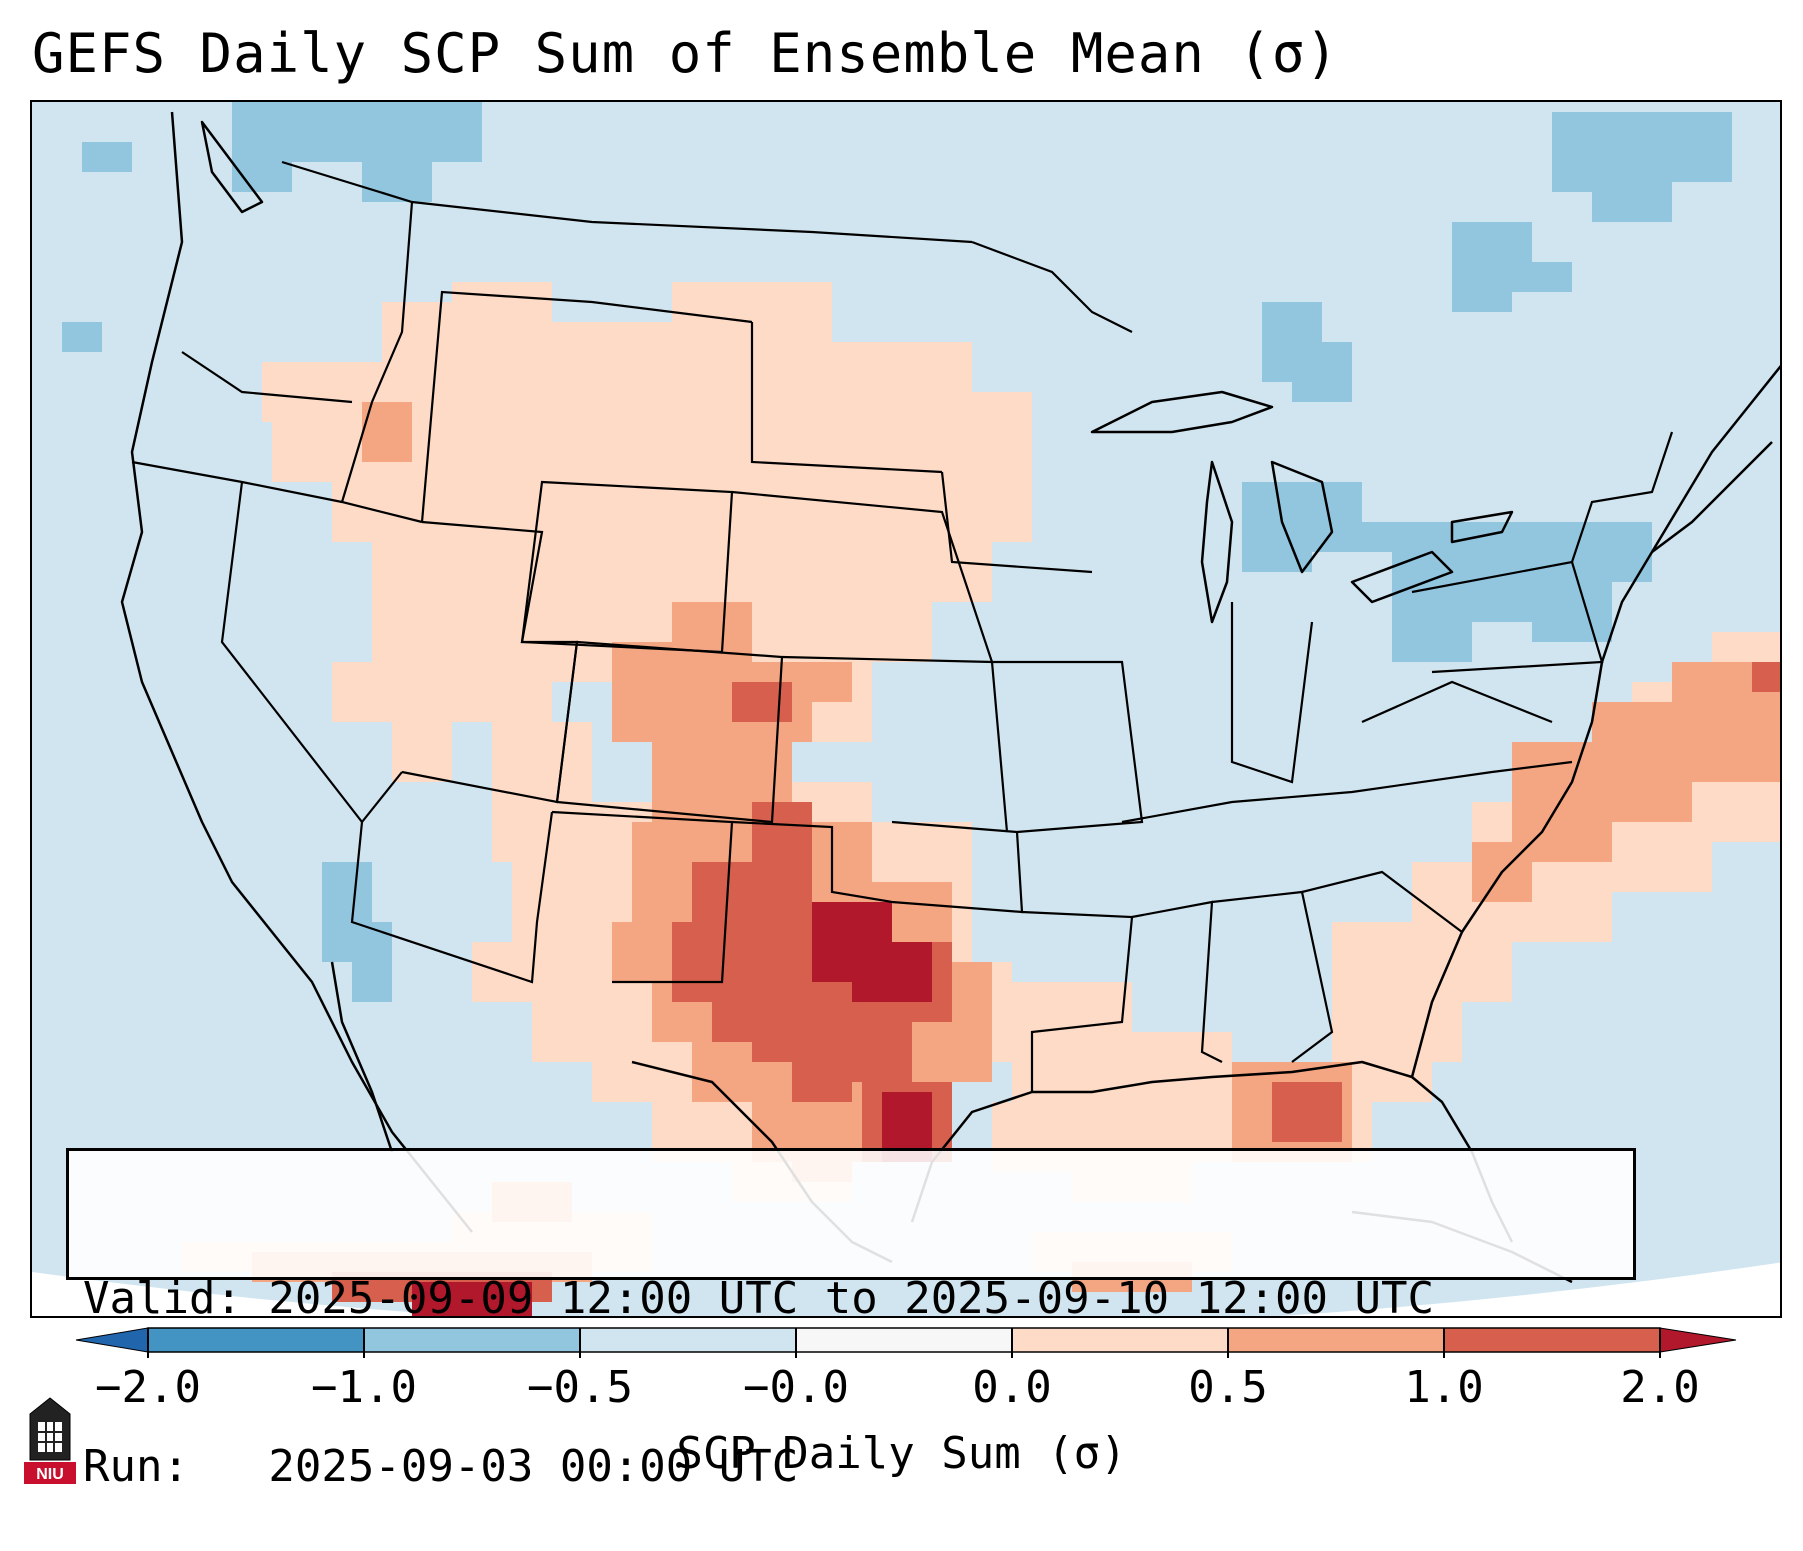  Describe the element at coordinates (267, 377) in the screenshot. I see `border-wa-or` at that location.